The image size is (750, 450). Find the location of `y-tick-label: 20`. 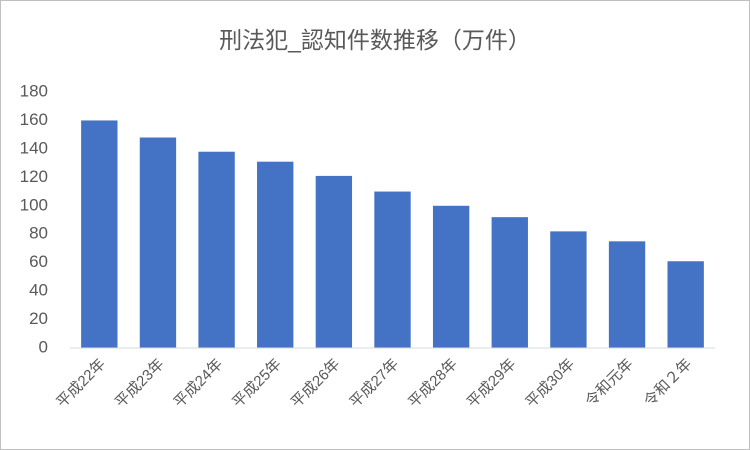

y-tick-label: 20 is located at coordinates (38, 318).